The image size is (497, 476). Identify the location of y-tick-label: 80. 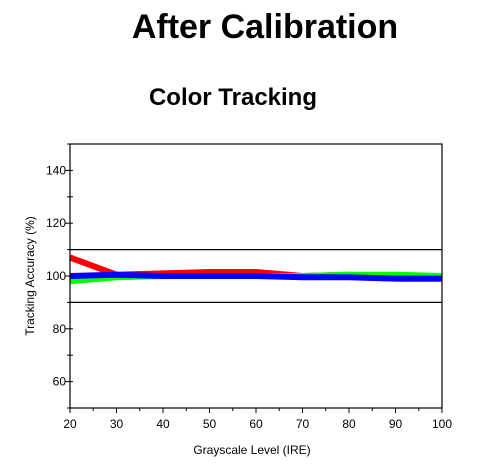
(60, 329).